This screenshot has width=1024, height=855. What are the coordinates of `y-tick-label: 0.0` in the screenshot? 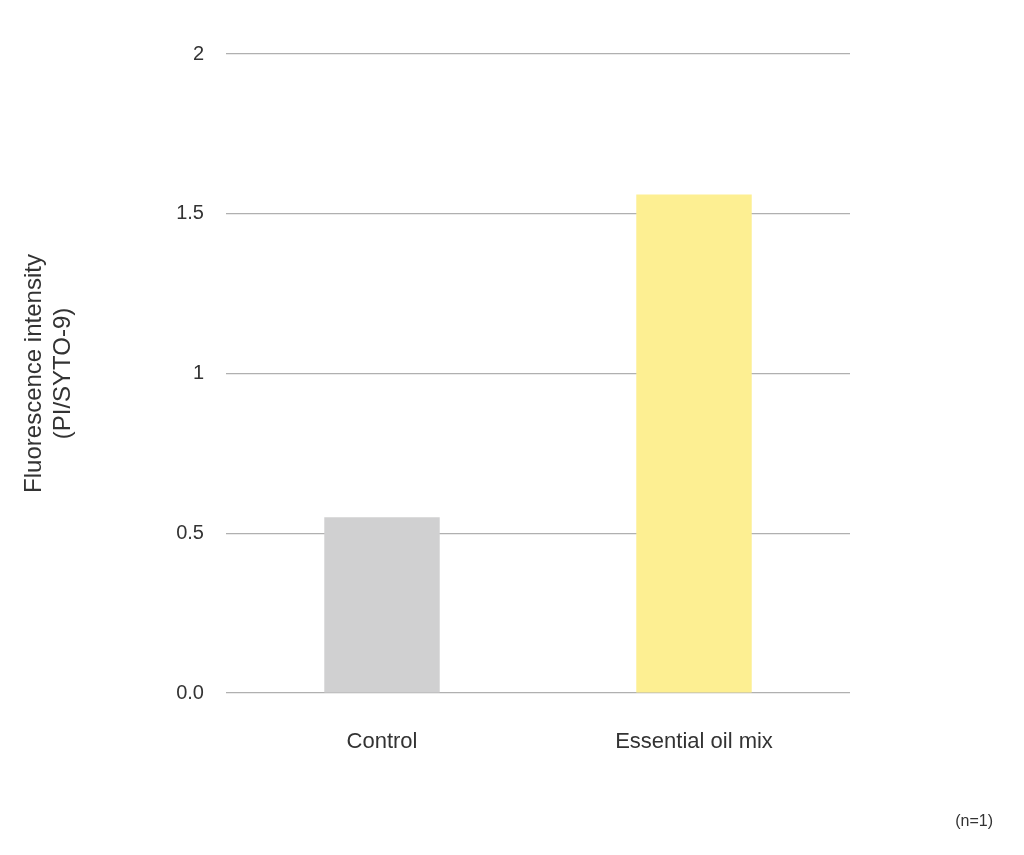 It's located at (190, 691).